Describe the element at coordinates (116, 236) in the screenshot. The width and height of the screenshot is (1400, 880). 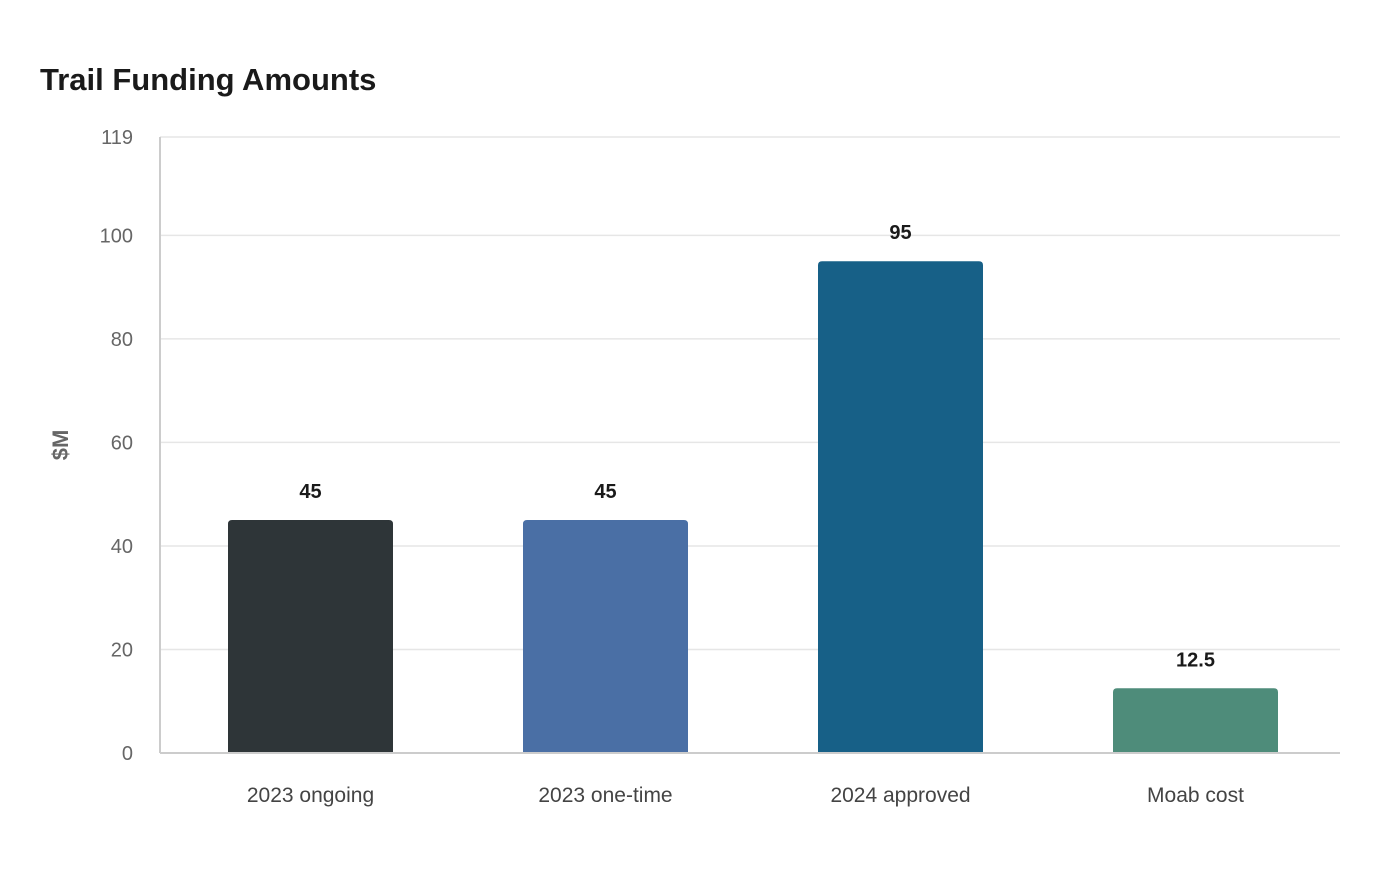
I see `y-tick-label: 100` at that location.